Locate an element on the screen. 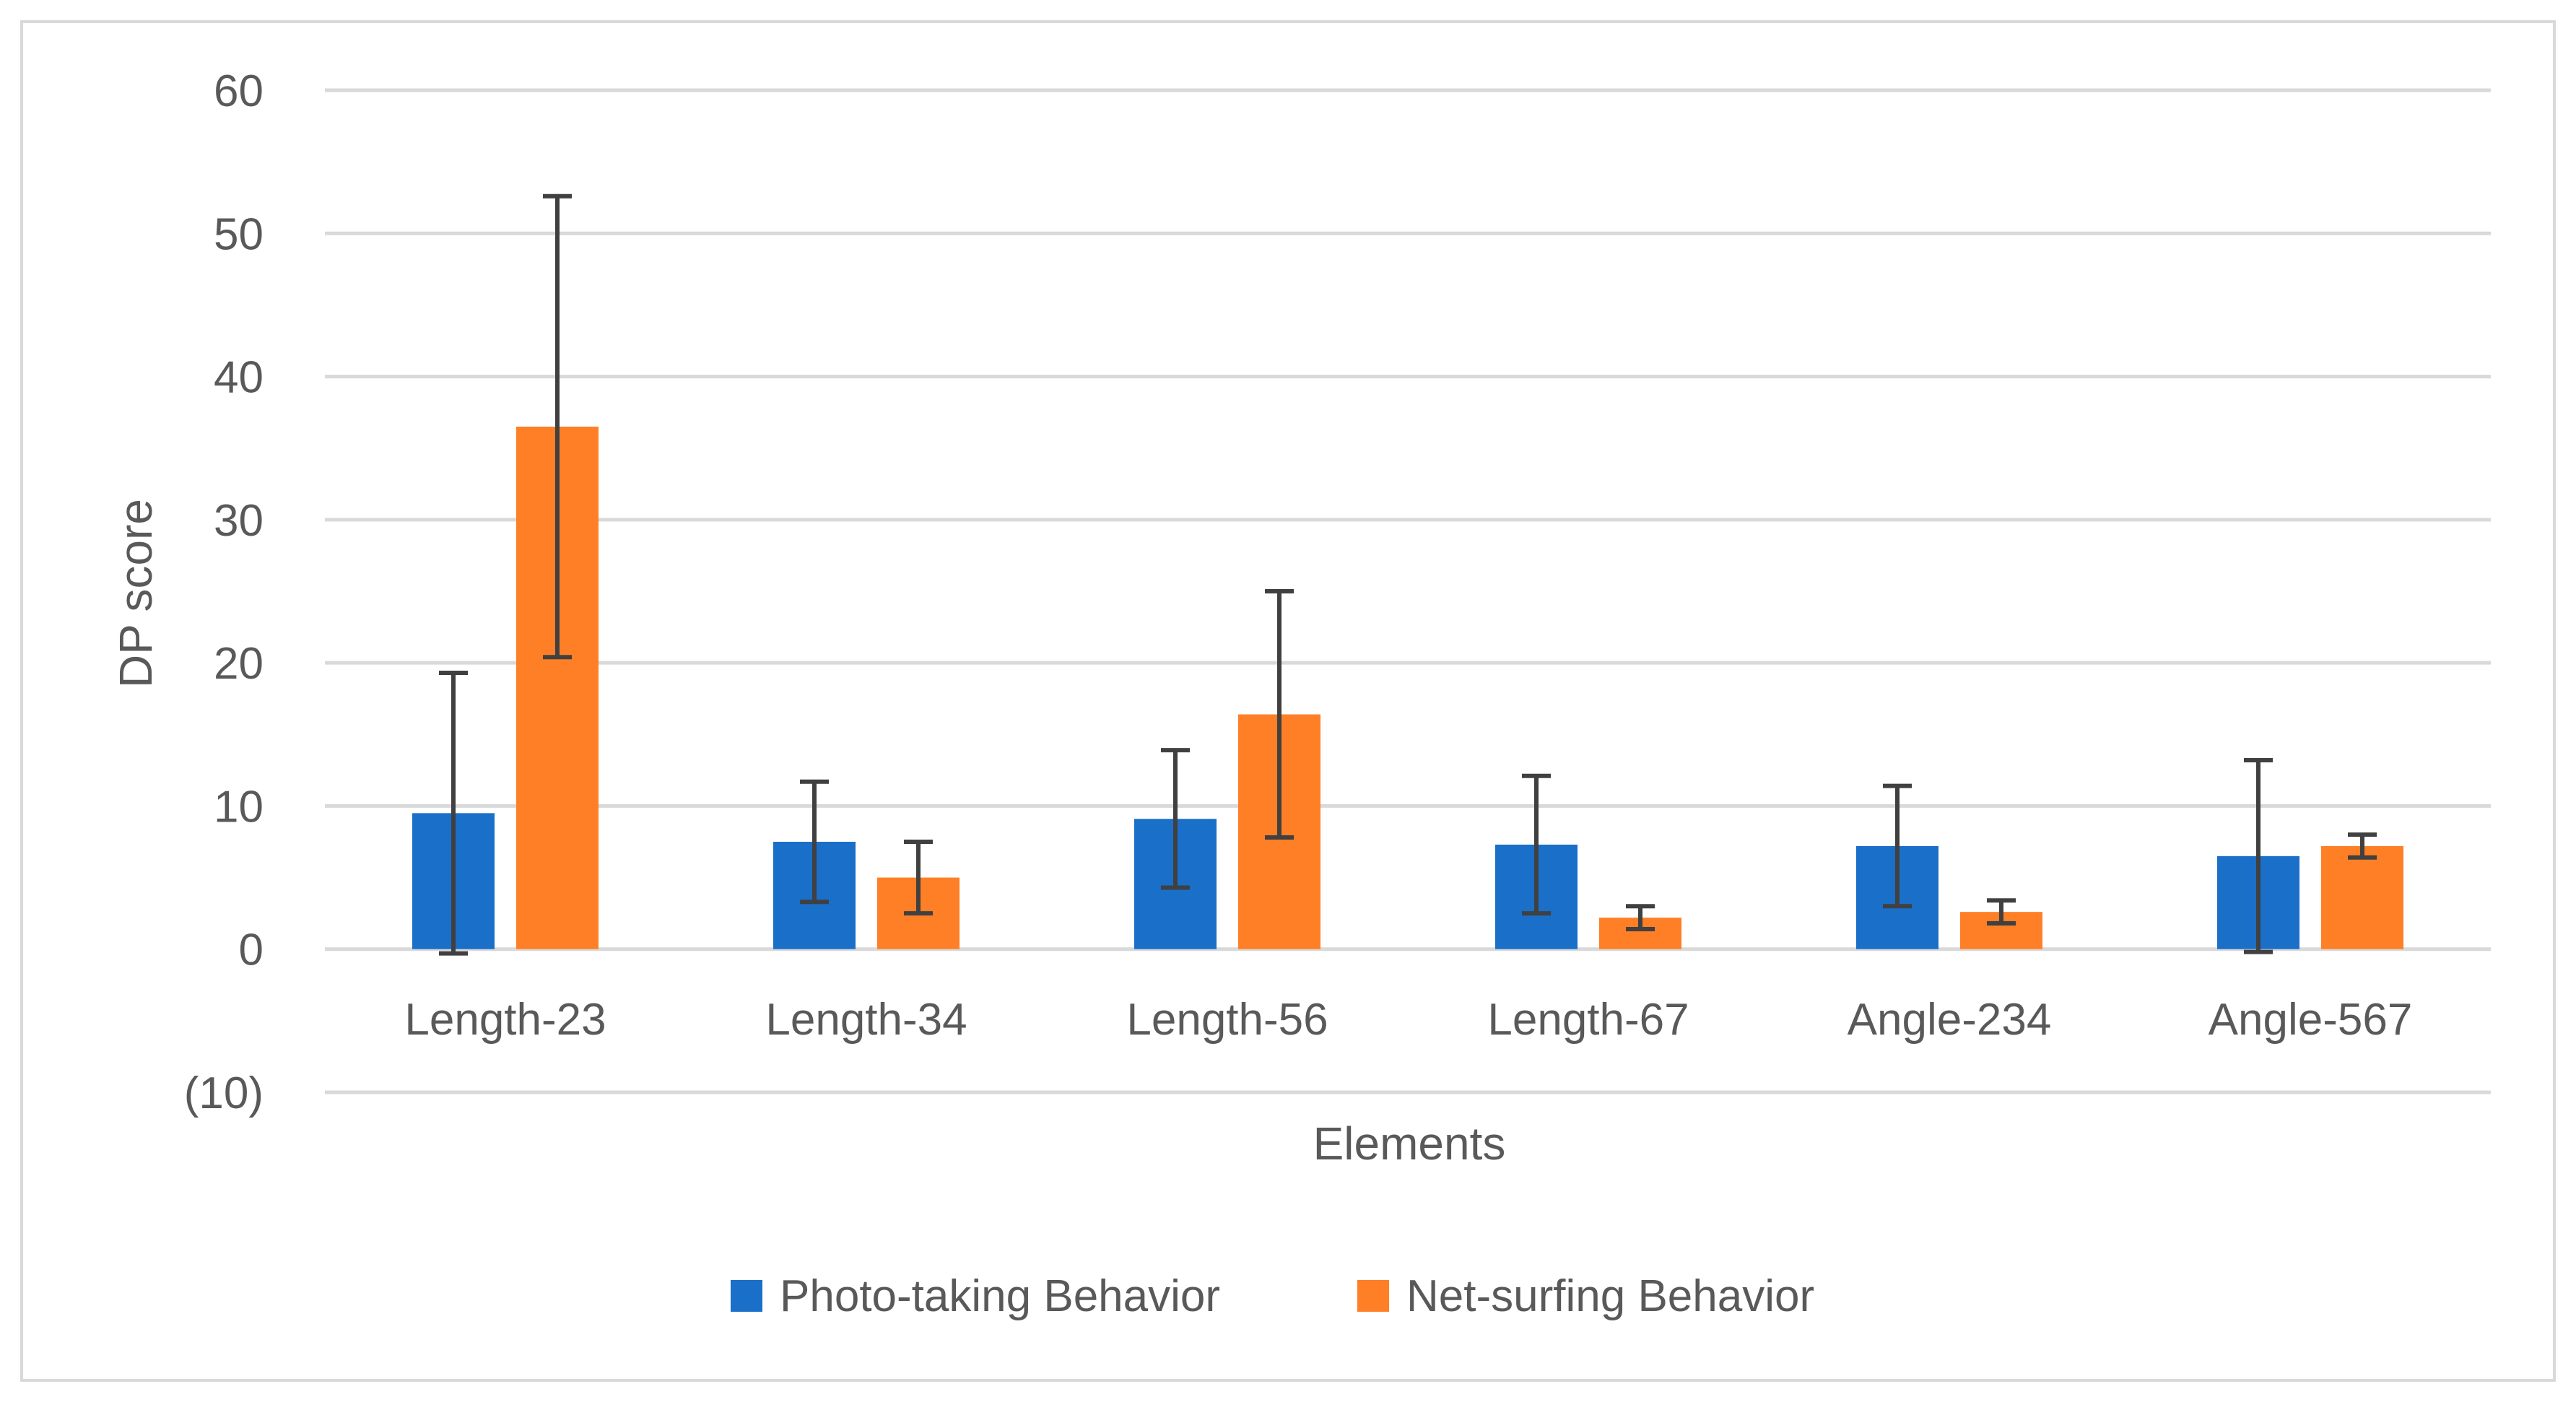 This screenshot has width=2576, height=1402. x-tick-label: Length-67 is located at coordinates (1588, 1020).